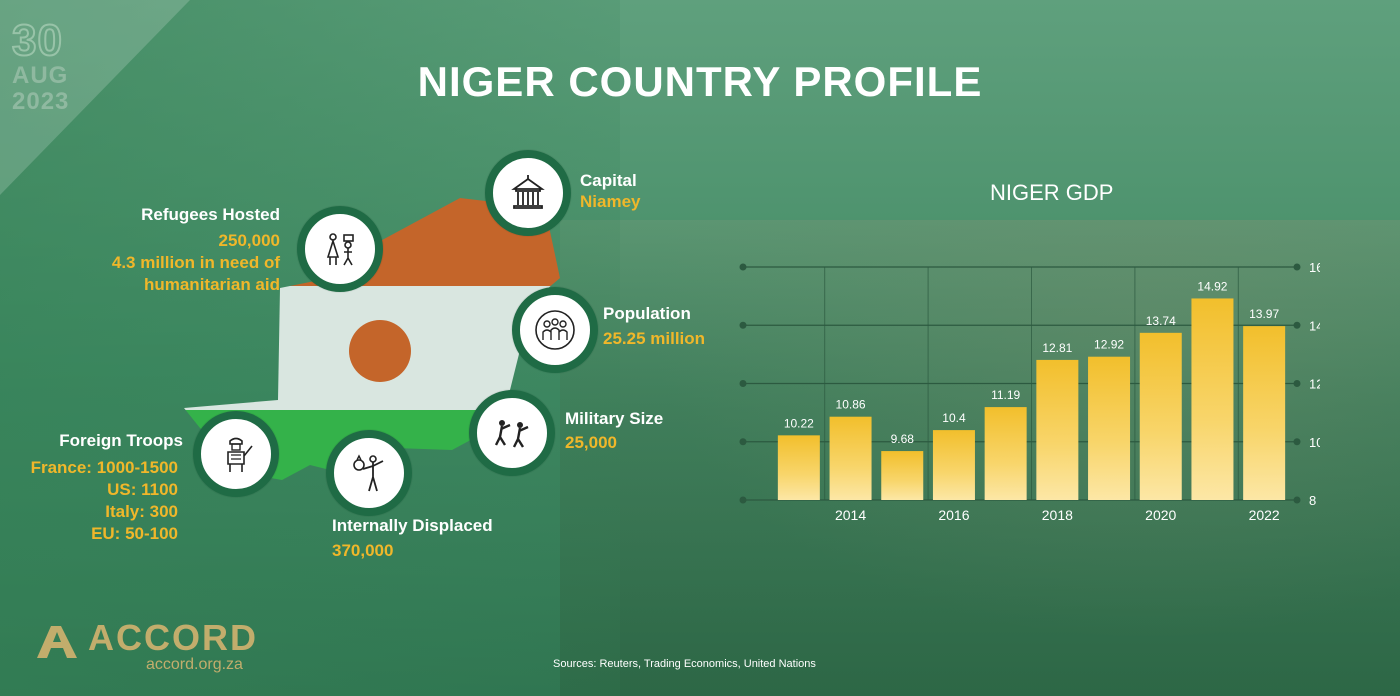 This screenshot has width=1400, height=696. What do you see at coordinates (104, 467) in the screenshot?
I see `foreign-troops-item: France: 1000-1500` at bounding box center [104, 467].